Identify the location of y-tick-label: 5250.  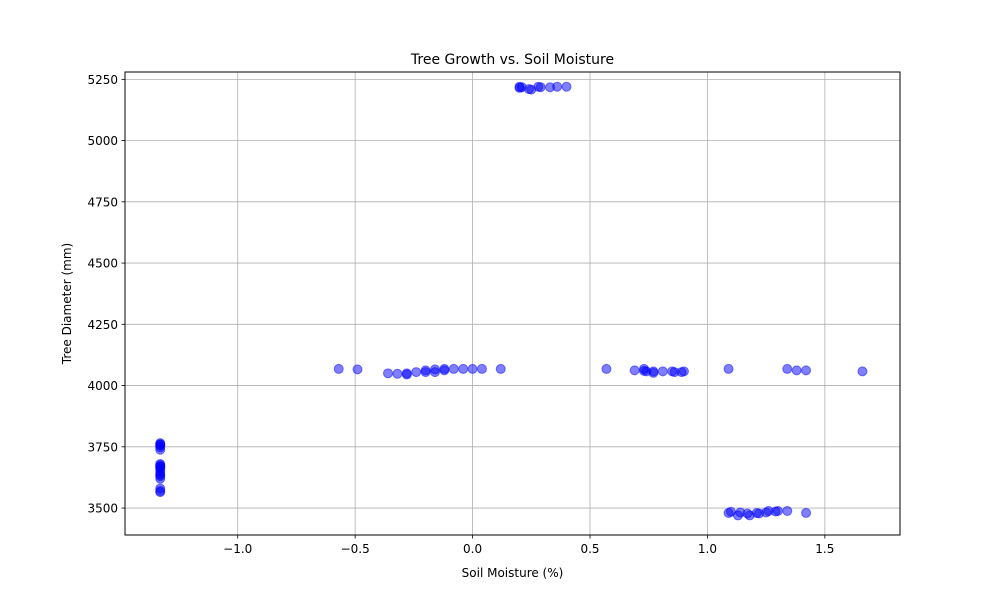
(102, 80).